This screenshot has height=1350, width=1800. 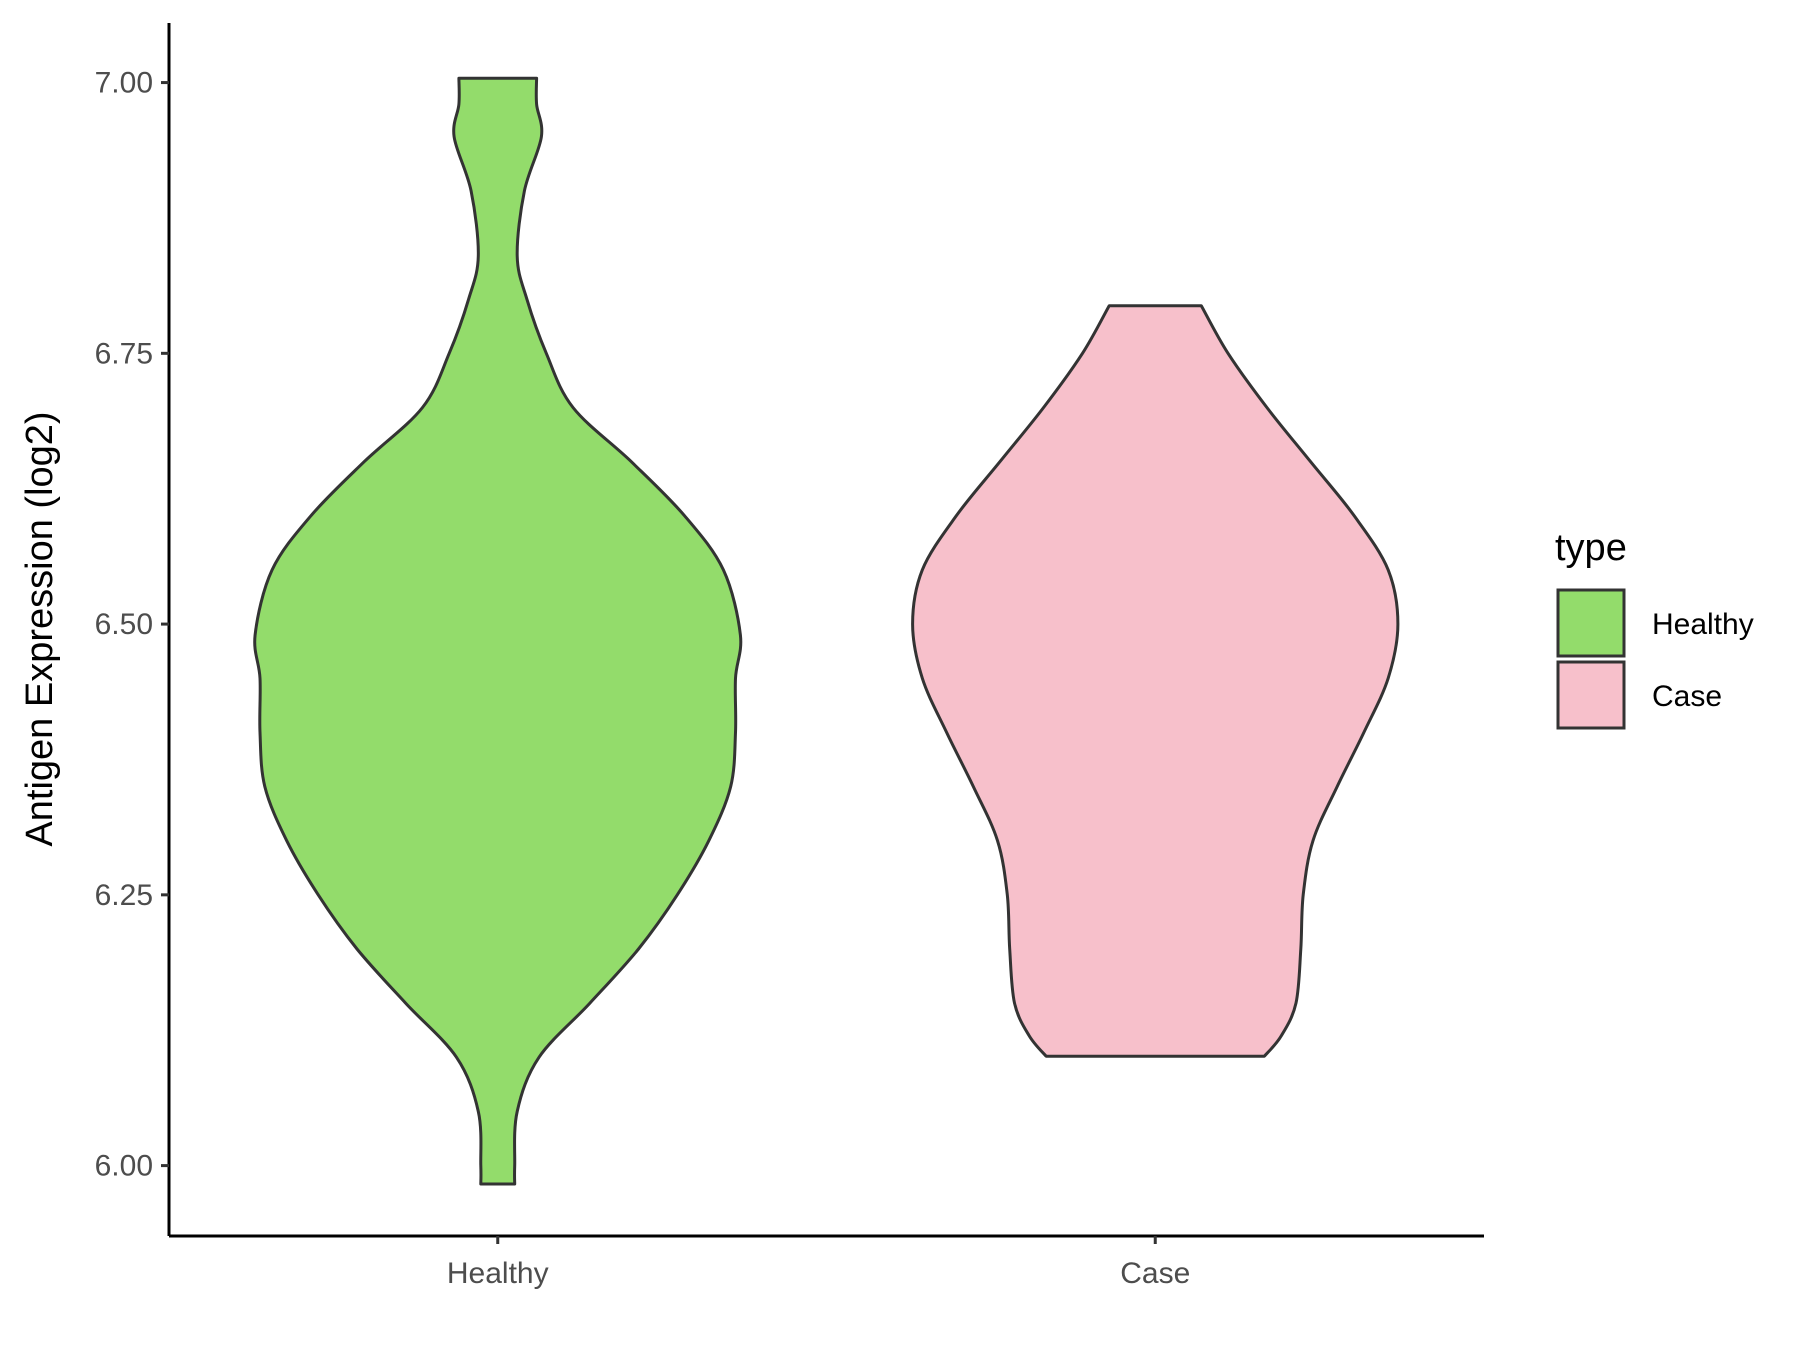 I want to click on legend-label-case: Case, so click(x=1687, y=696).